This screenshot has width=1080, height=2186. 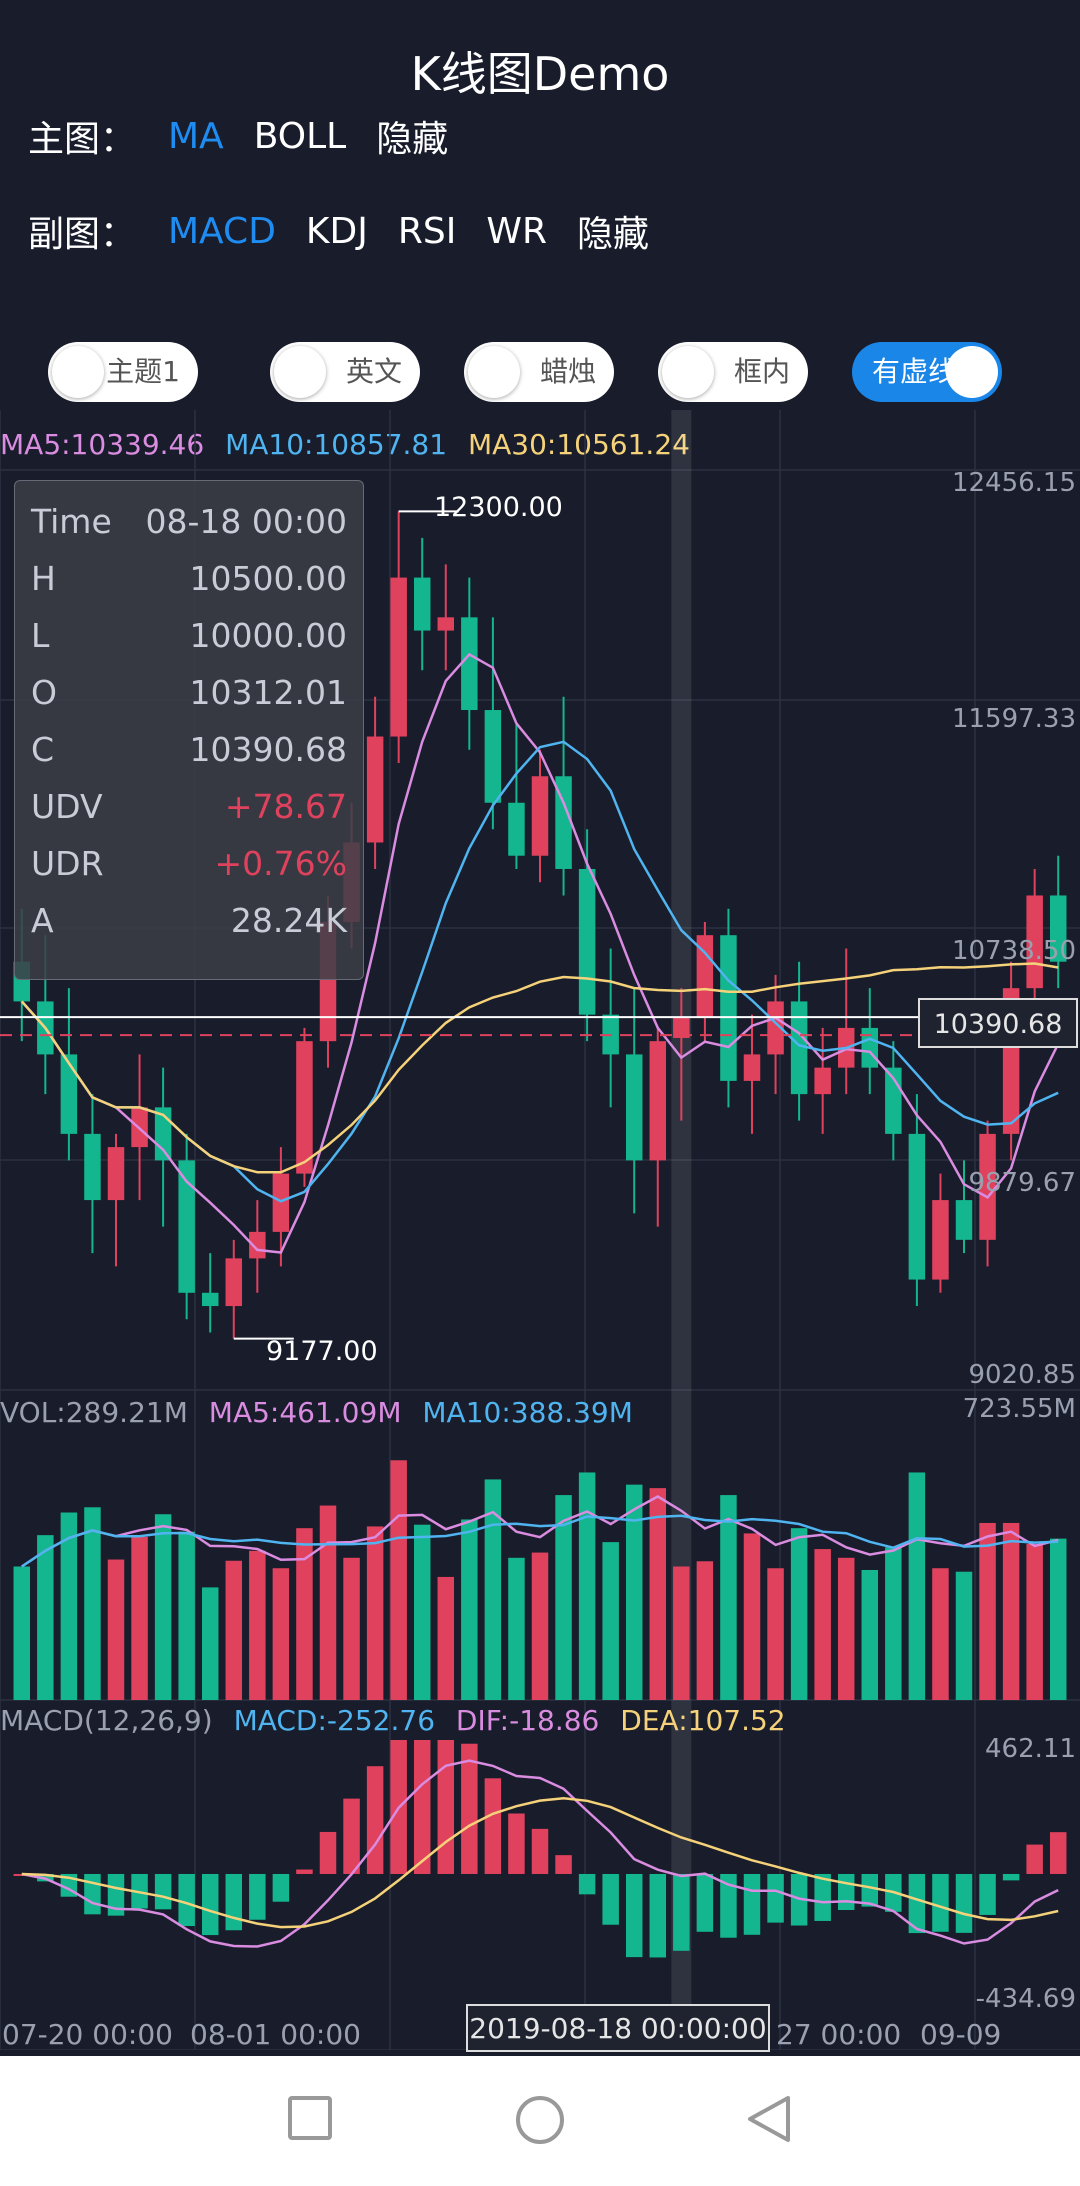 What do you see at coordinates (322, 1351) in the screenshot?
I see `low-price-label: 9177.00` at bounding box center [322, 1351].